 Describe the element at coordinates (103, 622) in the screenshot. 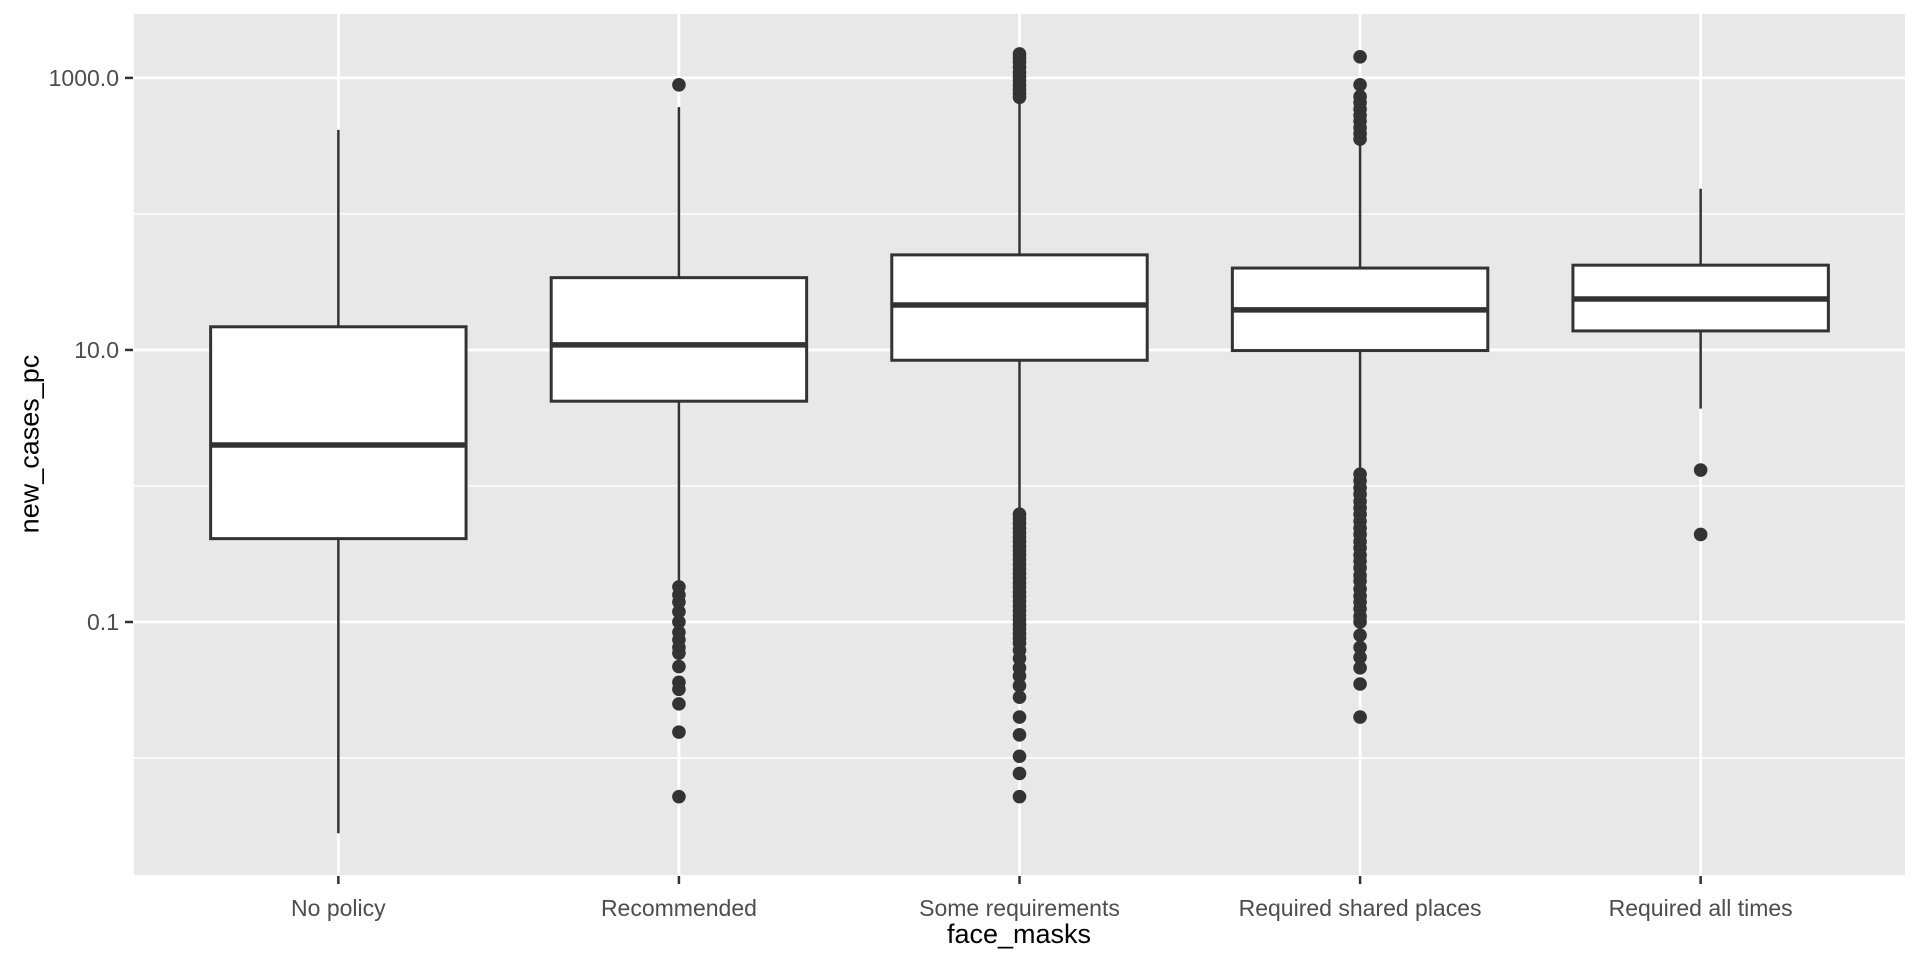

I see `y-tick-label: 0.1` at that location.